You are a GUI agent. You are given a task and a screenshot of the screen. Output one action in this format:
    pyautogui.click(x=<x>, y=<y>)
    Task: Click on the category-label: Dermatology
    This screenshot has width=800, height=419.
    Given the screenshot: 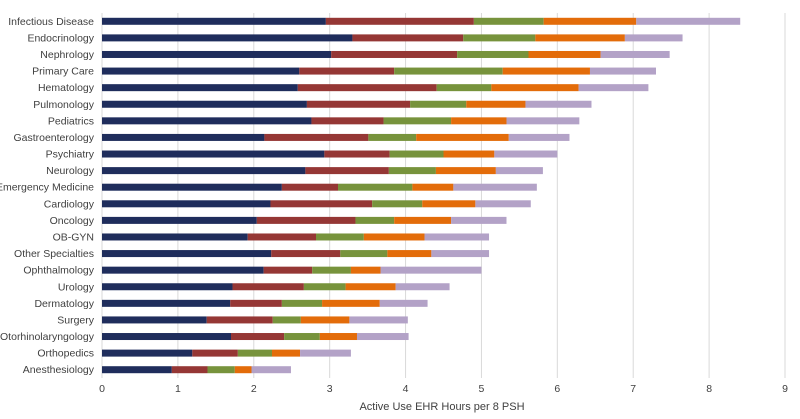 What is the action you would take?
    pyautogui.click(x=64, y=304)
    